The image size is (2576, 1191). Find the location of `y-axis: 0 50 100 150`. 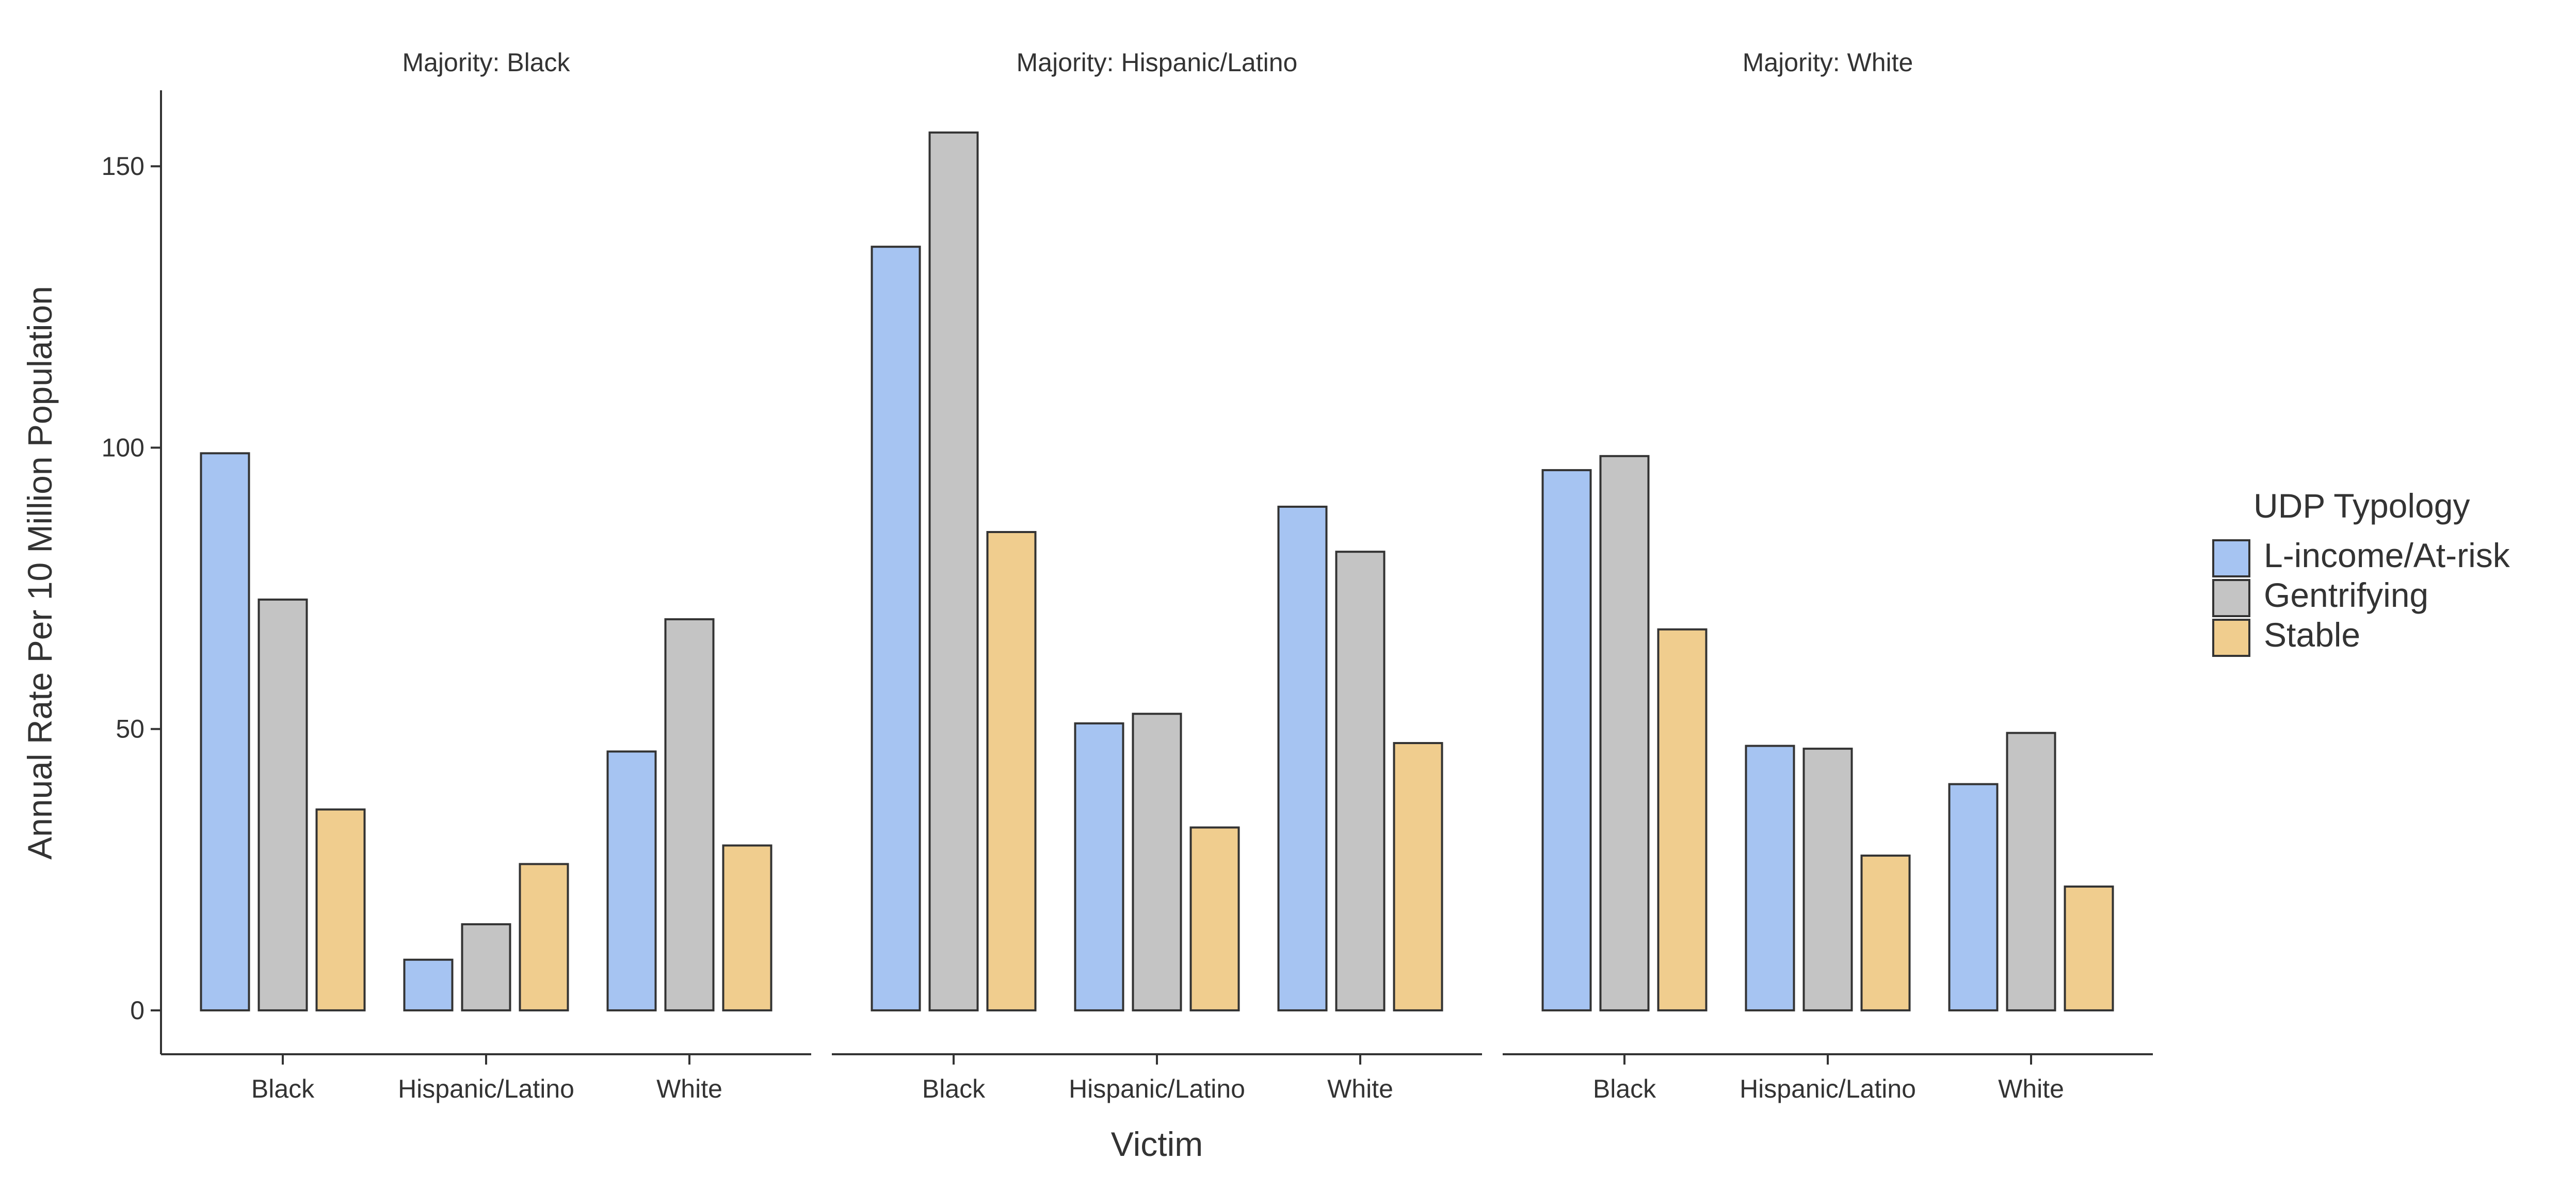

y-axis: 0 50 100 150 is located at coordinates (132, 572).